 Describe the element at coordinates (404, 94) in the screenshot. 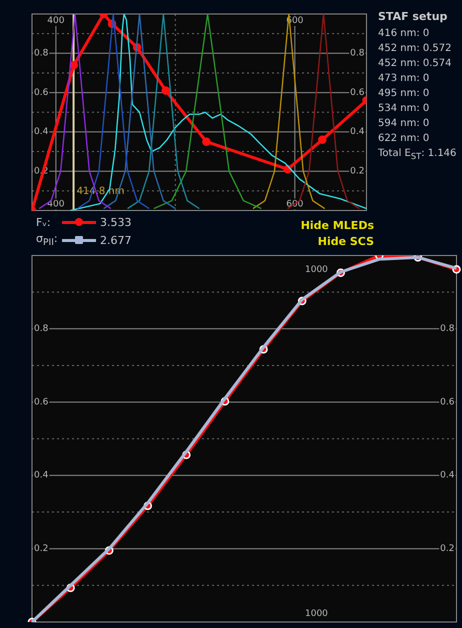

I see `text: 495 nm: 0` at that location.